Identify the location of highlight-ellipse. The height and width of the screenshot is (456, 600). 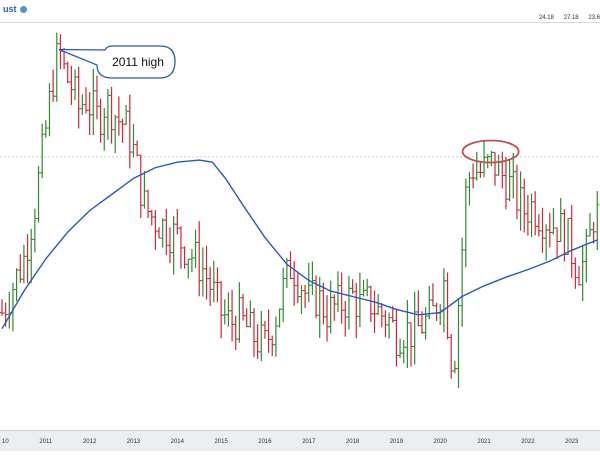
(490, 151).